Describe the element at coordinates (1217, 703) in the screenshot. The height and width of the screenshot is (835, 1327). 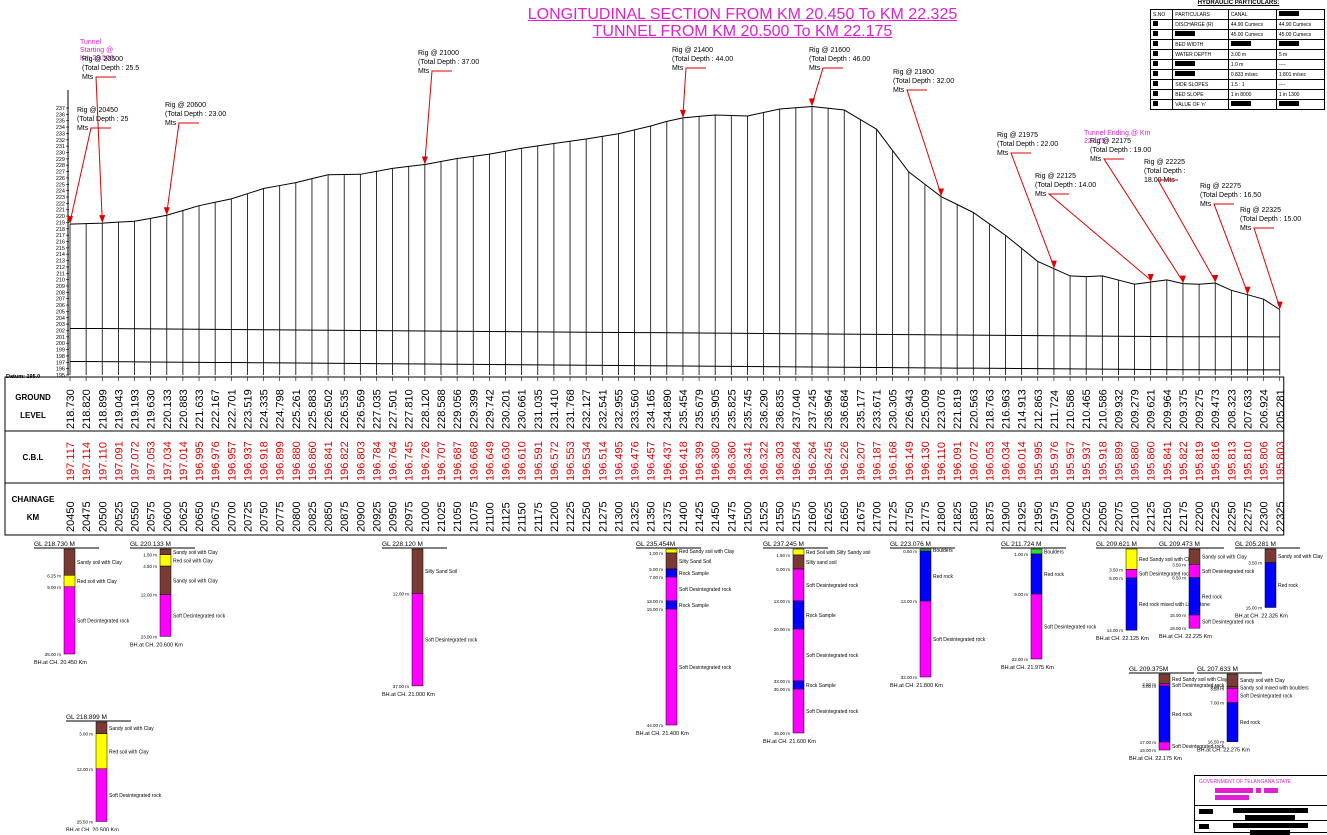
I see `layer-depth: 7.00 m` at that location.